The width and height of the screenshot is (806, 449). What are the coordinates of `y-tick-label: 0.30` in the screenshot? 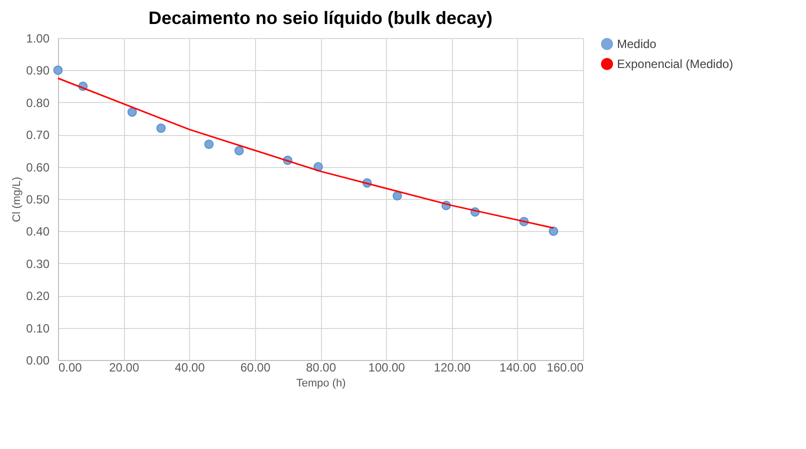 It's located at (38, 263).